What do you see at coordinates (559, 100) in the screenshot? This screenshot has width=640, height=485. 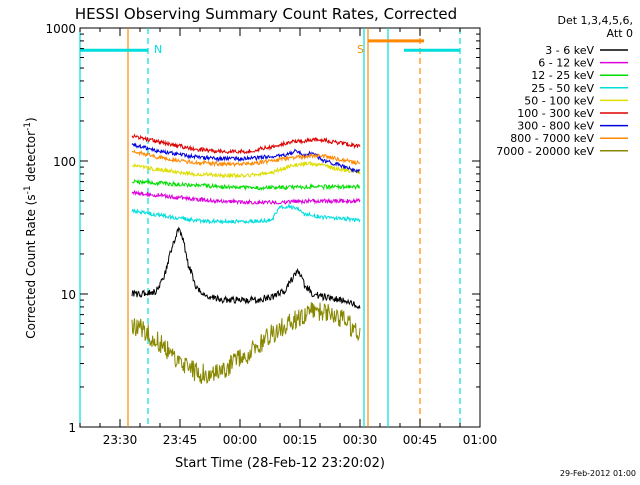 I see `legend-label: 50 - 100 keV` at bounding box center [559, 100].